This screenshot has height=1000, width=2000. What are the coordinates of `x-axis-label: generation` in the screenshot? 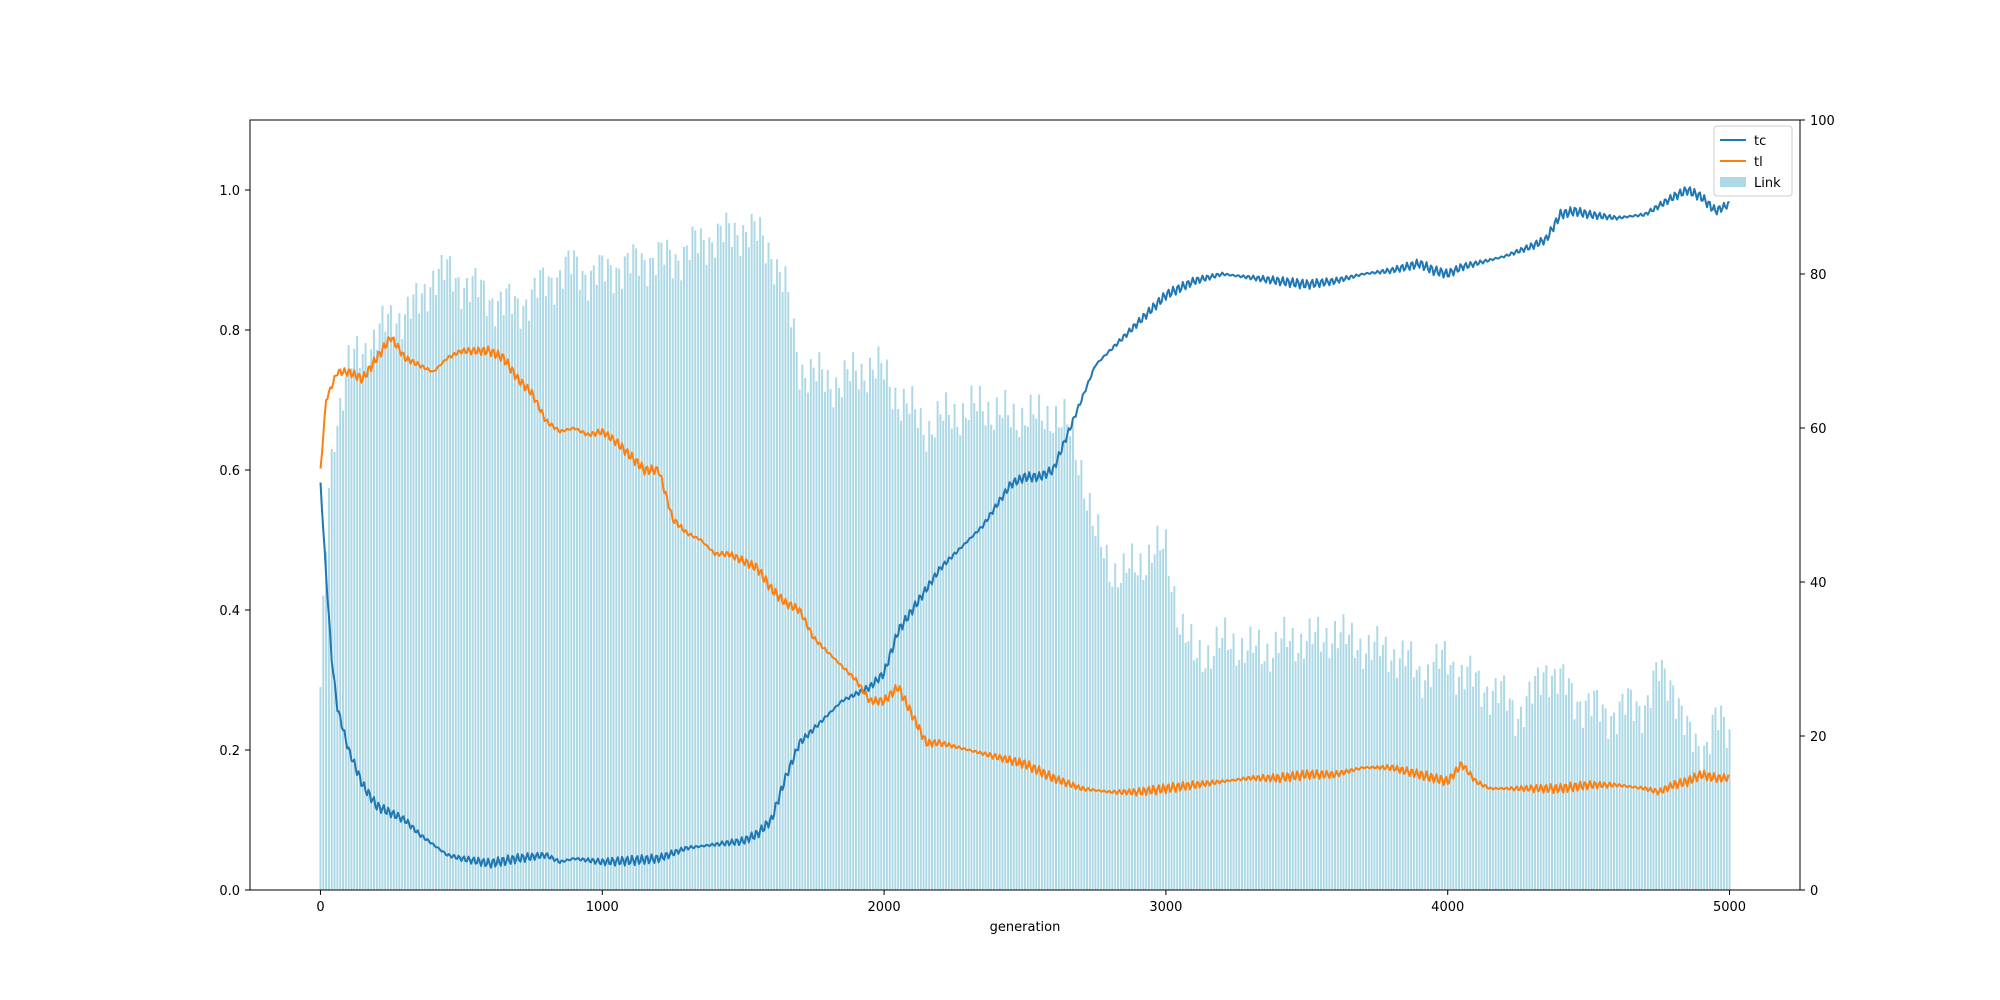 It's located at (1025, 927).